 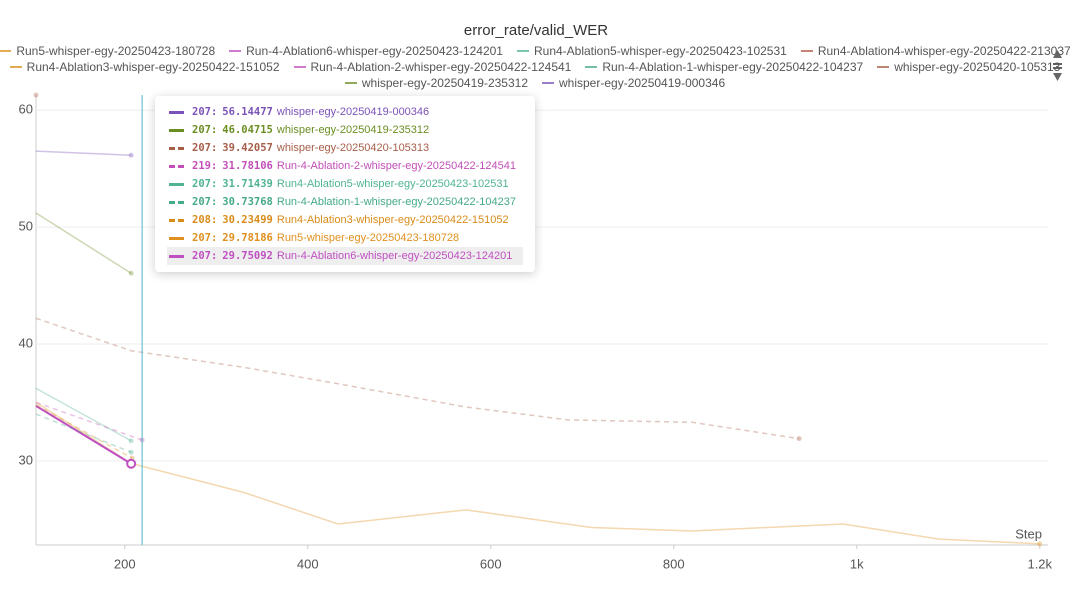 I want to click on legend-label: whisper-egy-20250420-105313, so click(x=977, y=67).